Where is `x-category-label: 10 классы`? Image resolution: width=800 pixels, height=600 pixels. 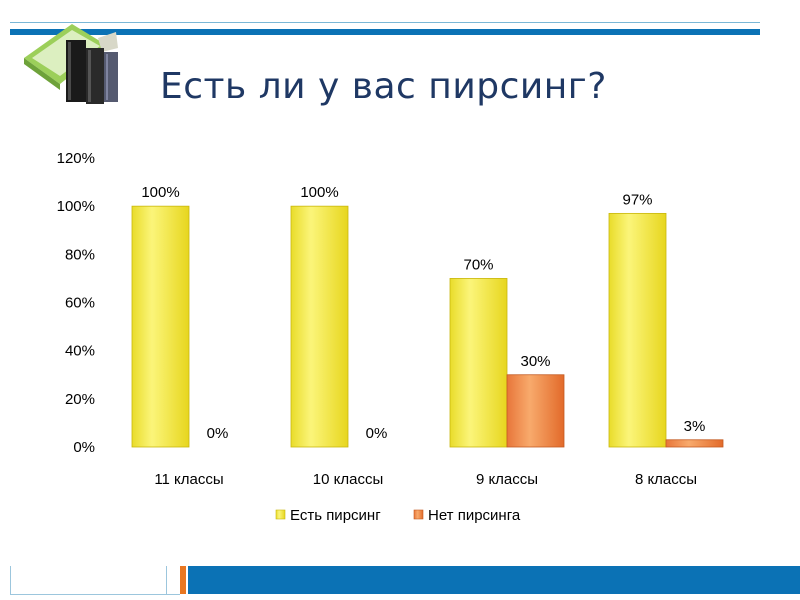
x-category-label: 10 классы is located at coordinates (348, 479).